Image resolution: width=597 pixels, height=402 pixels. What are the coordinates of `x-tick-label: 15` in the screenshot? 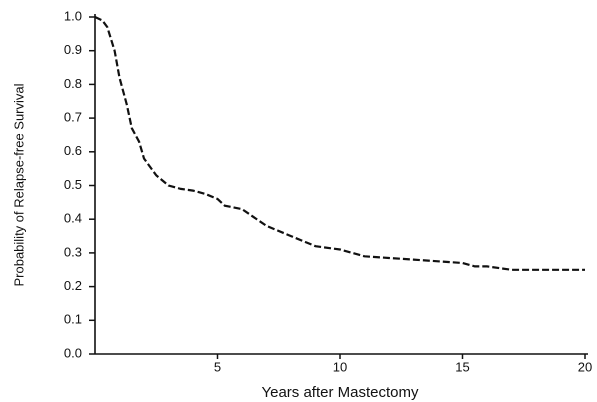 It's located at (462, 366).